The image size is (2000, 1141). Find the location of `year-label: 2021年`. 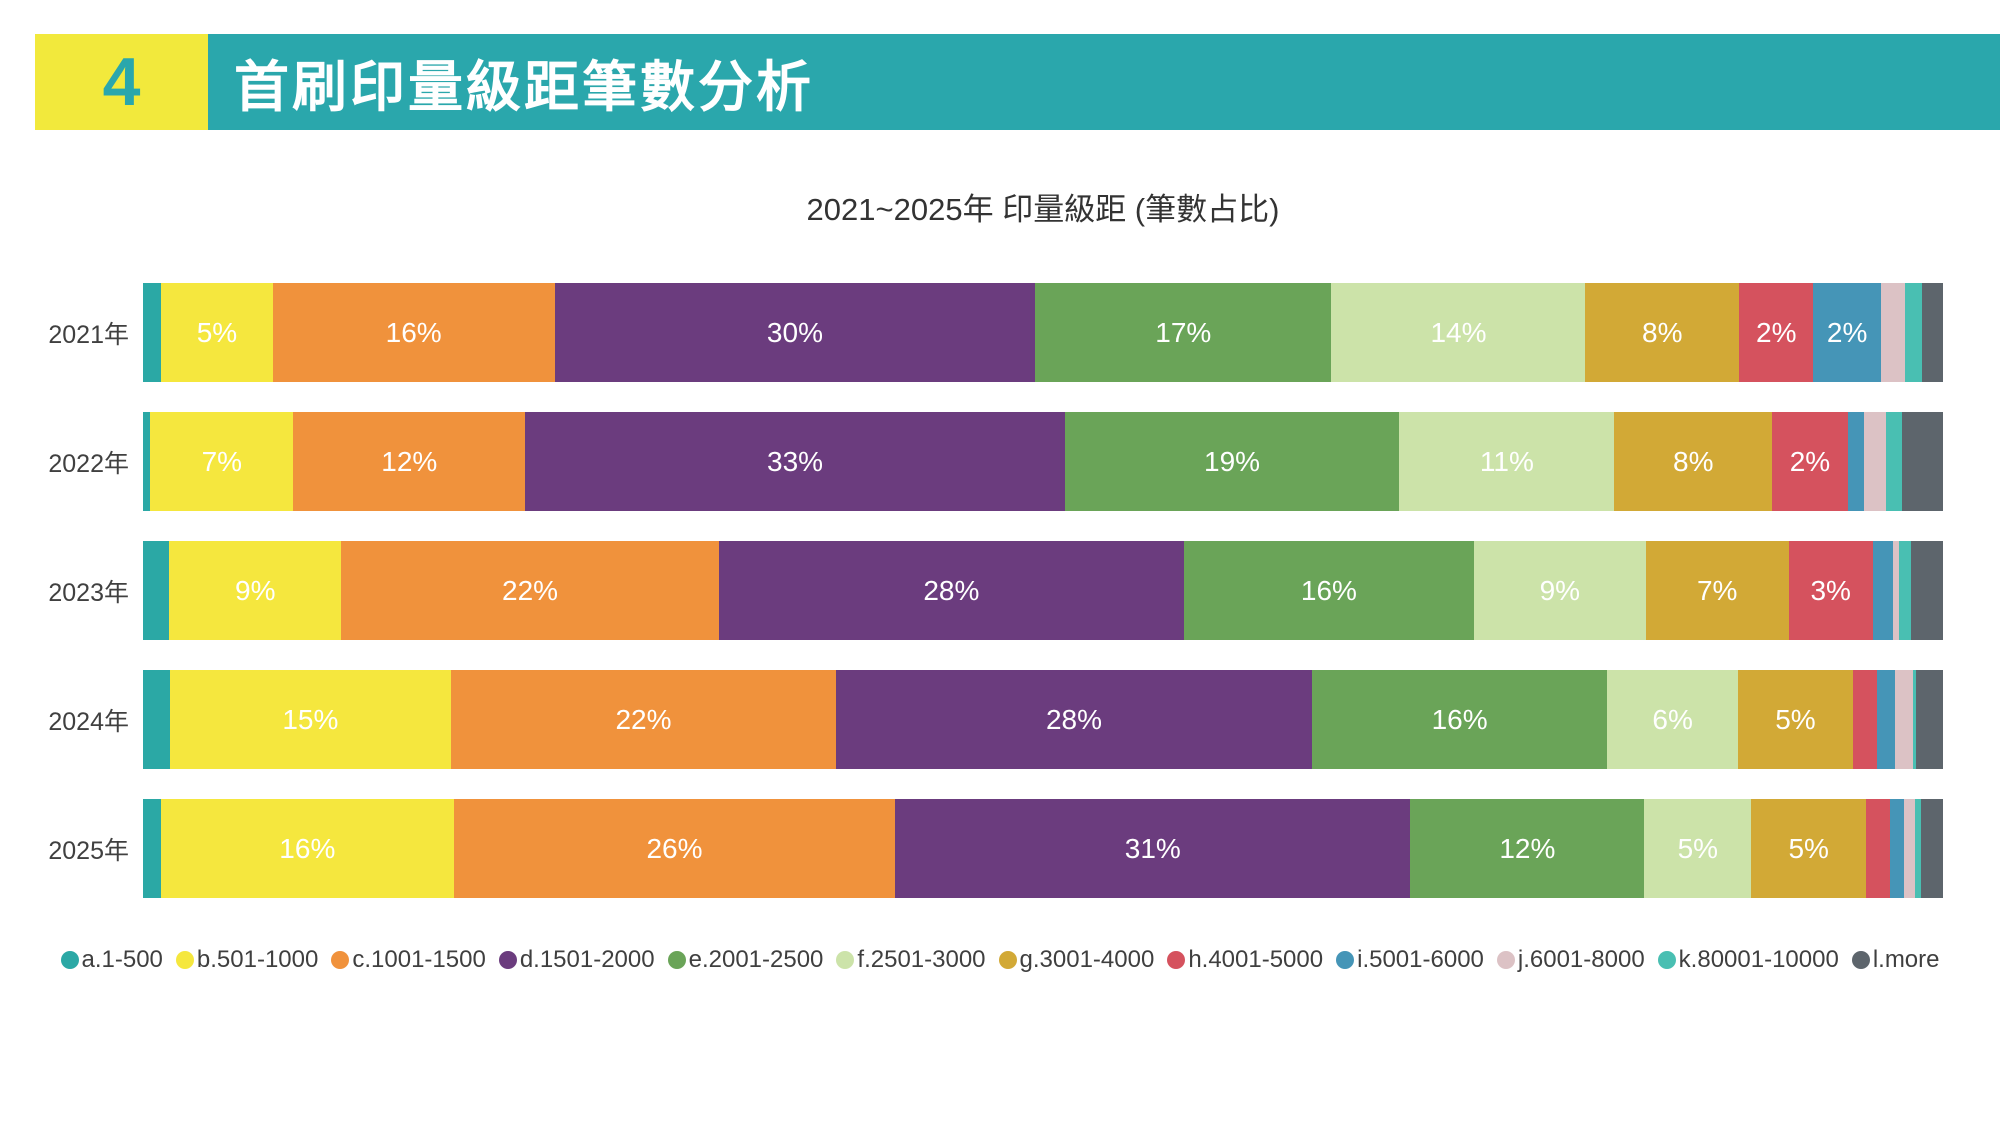

year-label: 2021年 is located at coordinates (88, 334).